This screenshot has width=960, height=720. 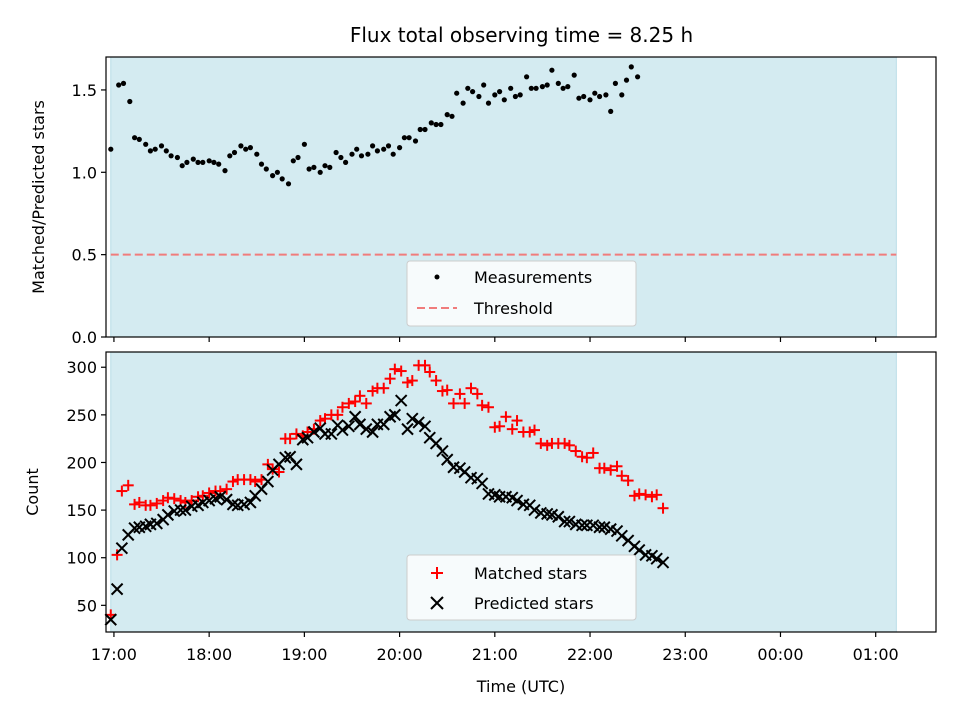 I want to click on bottom-y-tick-label: 300, so click(x=81, y=367).